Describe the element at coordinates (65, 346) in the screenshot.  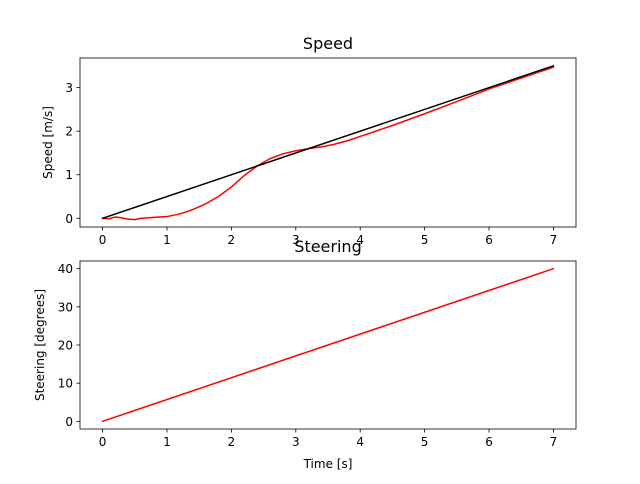
I see `y-tick-label: 20` at that location.